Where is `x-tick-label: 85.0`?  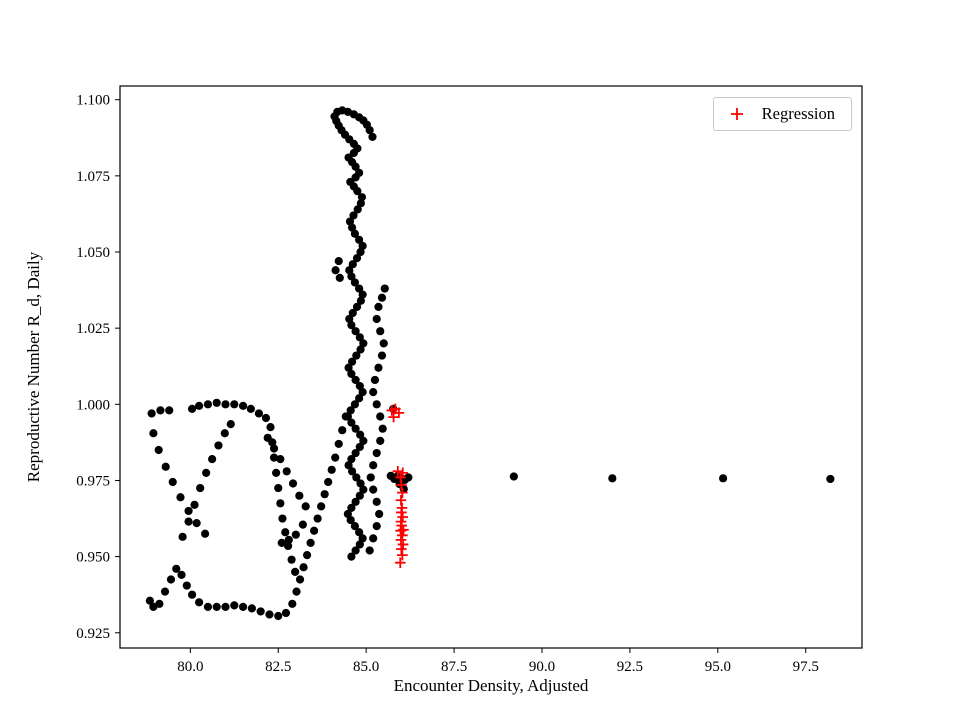 x-tick-label: 85.0 is located at coordinates (366, 667).